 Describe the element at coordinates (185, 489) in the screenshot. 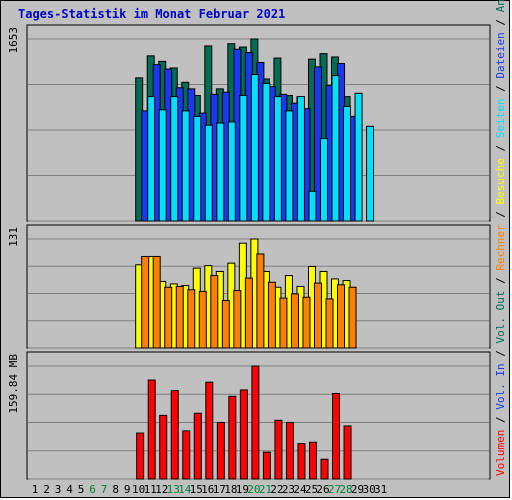

I see `x-tick-label: 14` at that location.